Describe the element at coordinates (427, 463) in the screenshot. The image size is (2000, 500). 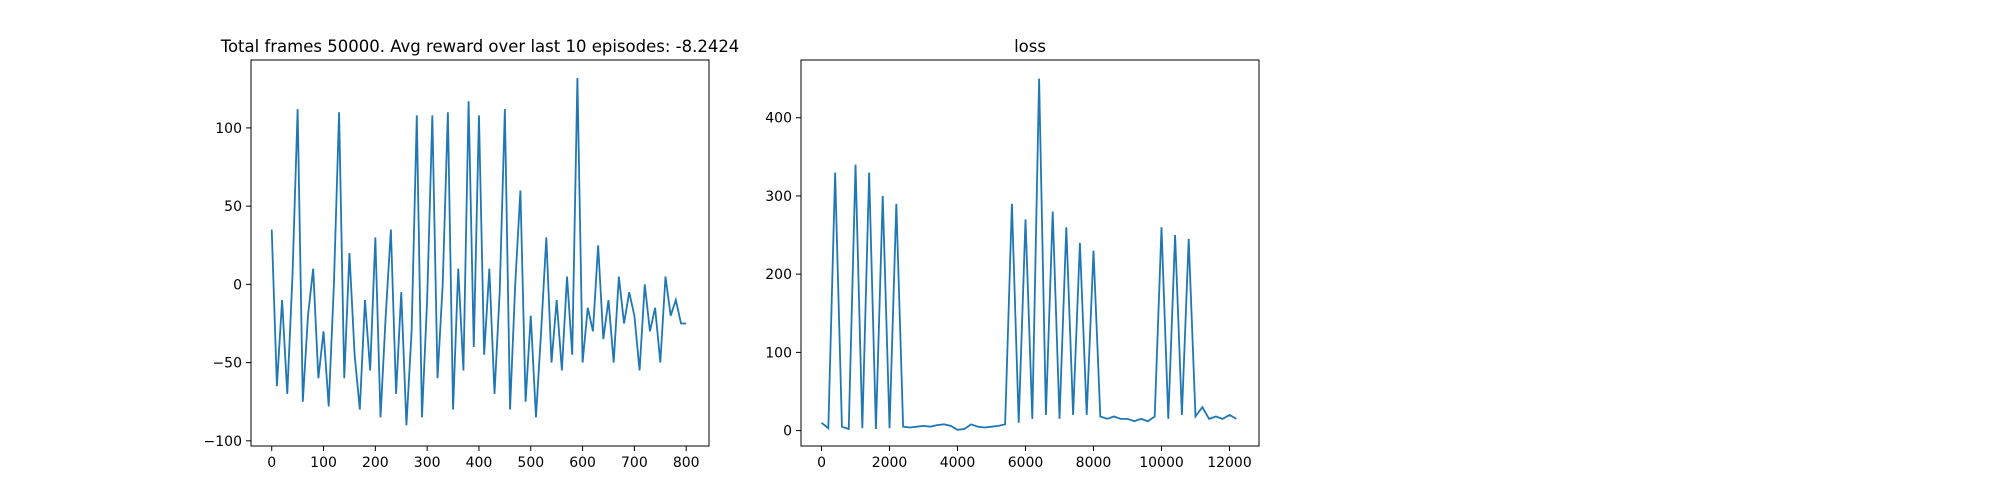
I see `x-tick-label: 300` at that location.